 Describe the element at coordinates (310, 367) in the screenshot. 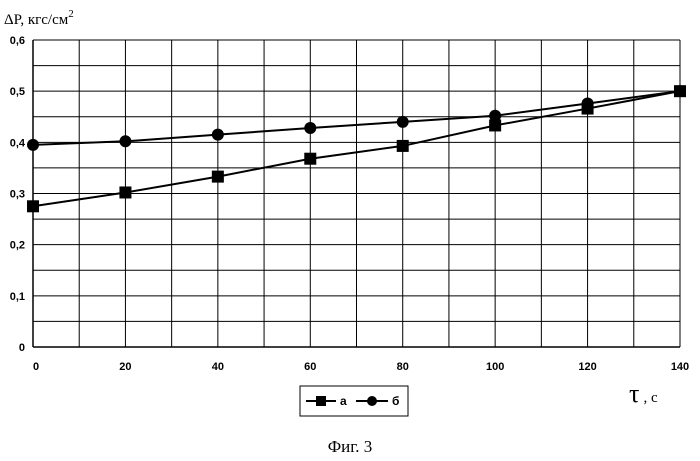

I see `x-tick-label: 60` at that location.